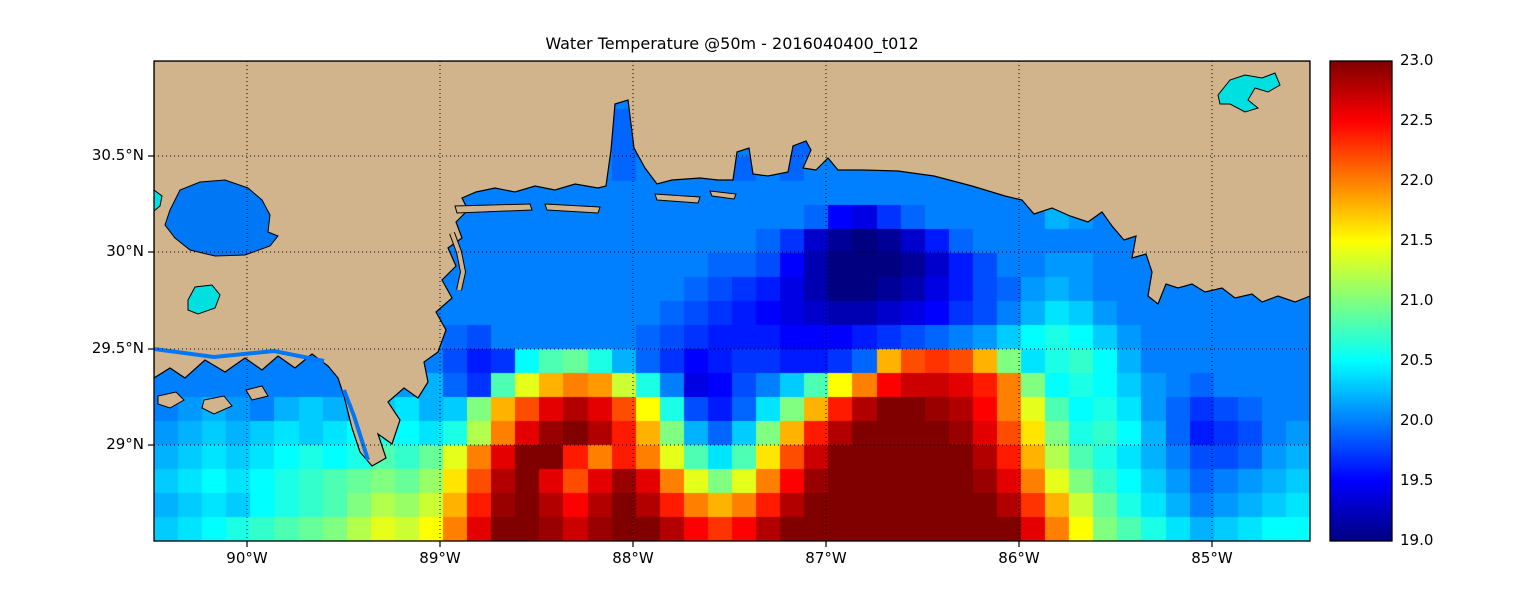 This screenshot has height=600, width=1539. What do you see at coordinates (1417, 540) in the screenshot?
I see `colorbar-tick-label: 19.0` at bounding box center [1417, 540].